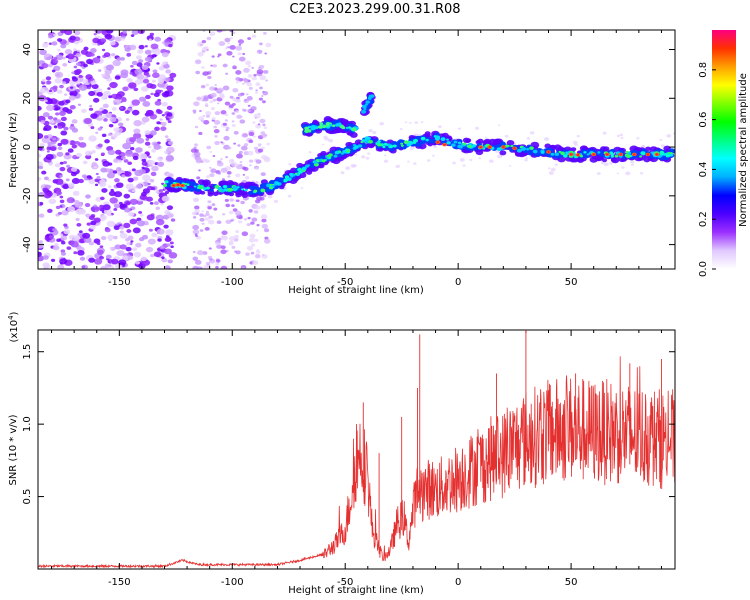 This screenshot has width=750, height=600. What do you see at coordinates (14, 313) in the screenshot?
I see `snr-y-scale-close: )` at bounding box center [14, 313].